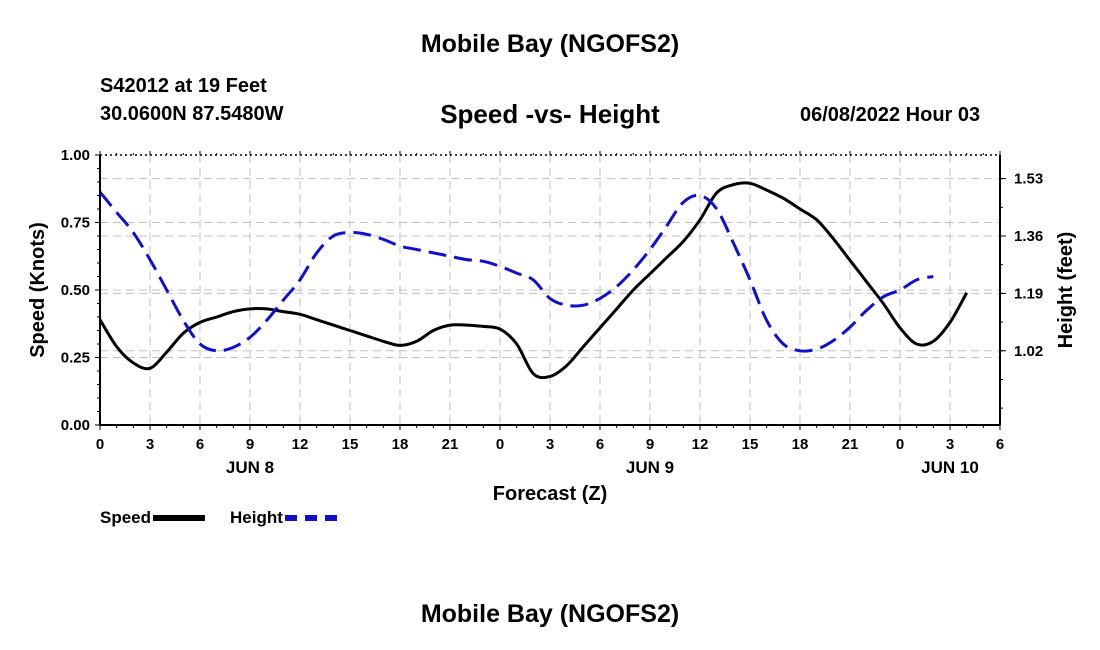 This screenshot has width=1100, height=650. I want to click on y-axis-right-label: Height (feet), so click(1066, 290).